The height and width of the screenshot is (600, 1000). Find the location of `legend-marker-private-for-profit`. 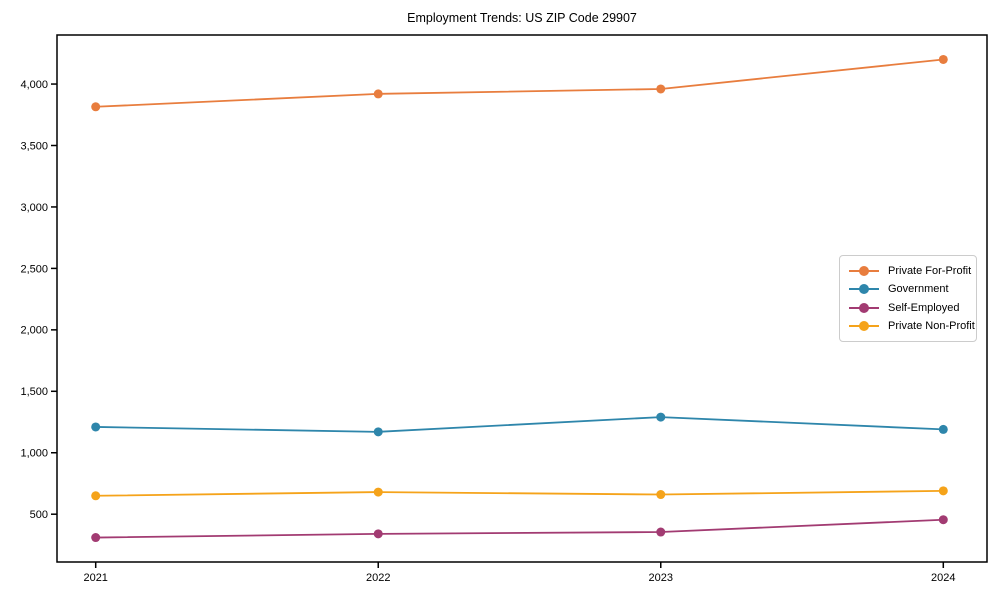

legend-marker-private-for-profit is located at coordinates (864, 271).